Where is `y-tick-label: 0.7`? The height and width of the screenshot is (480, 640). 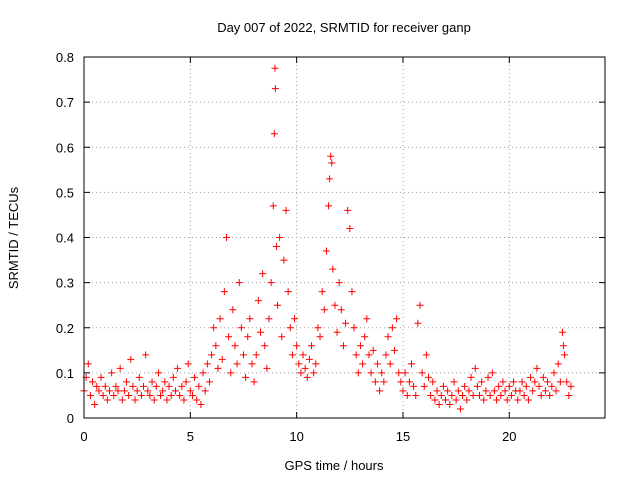
y-tick-label: 0.7 is located at coordinates (65, 102).